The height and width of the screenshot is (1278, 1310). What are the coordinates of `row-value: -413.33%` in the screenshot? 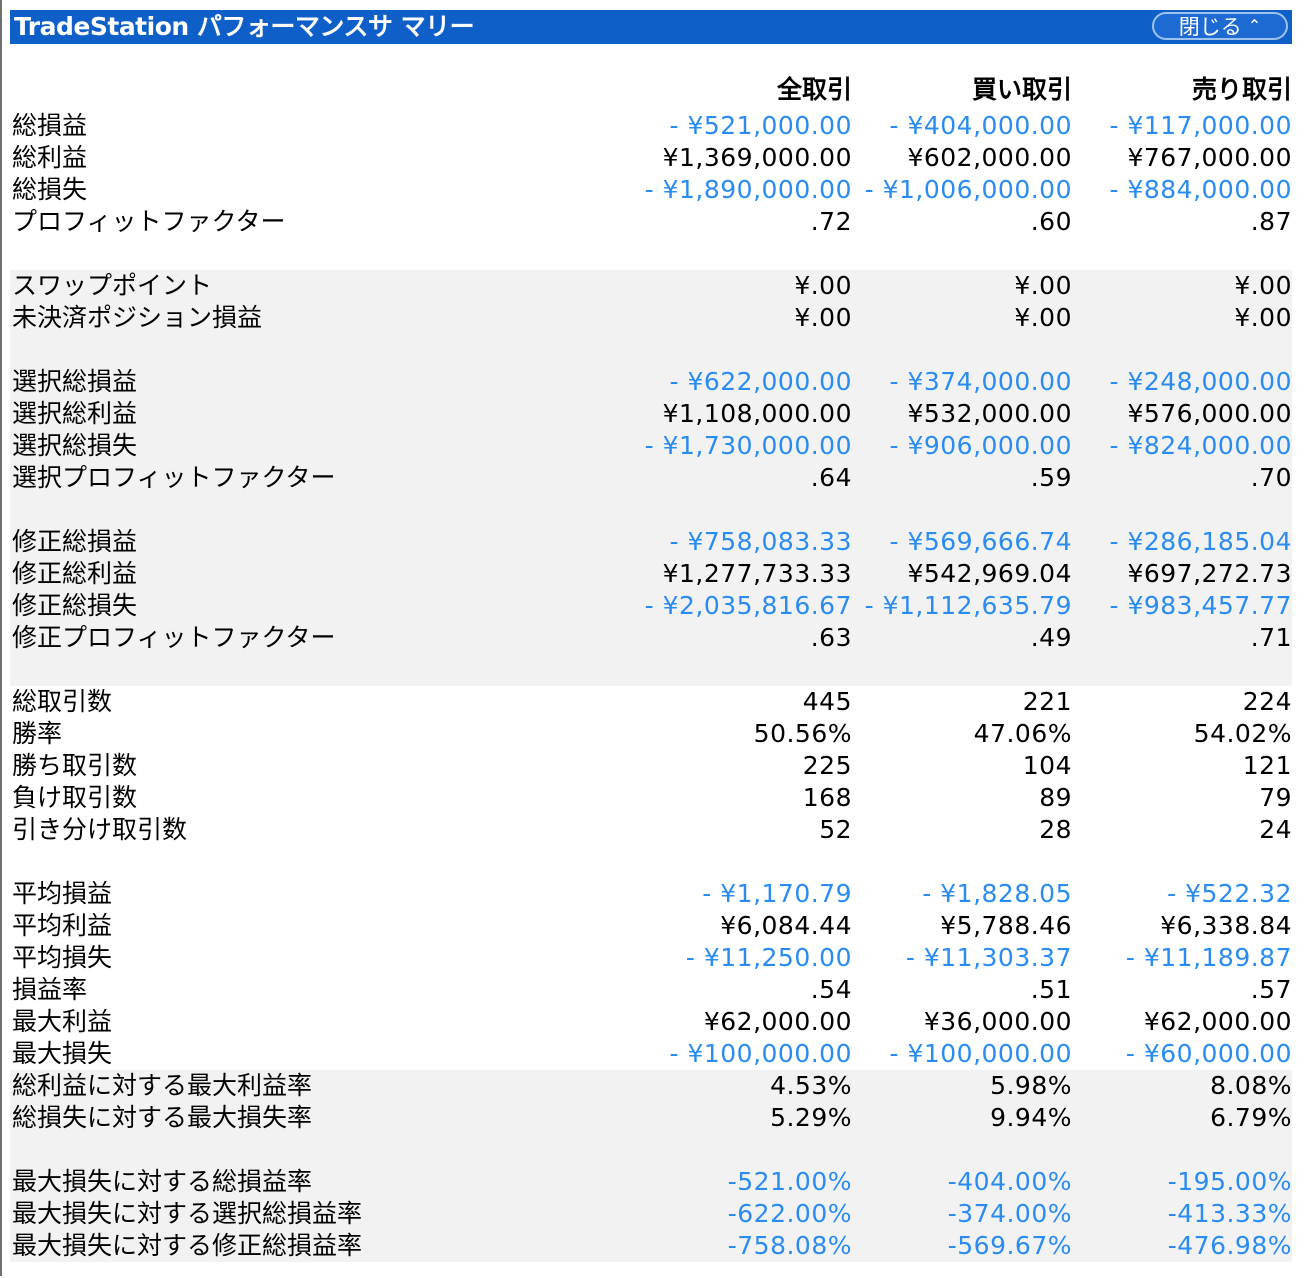 It's located at (1229, 1213).